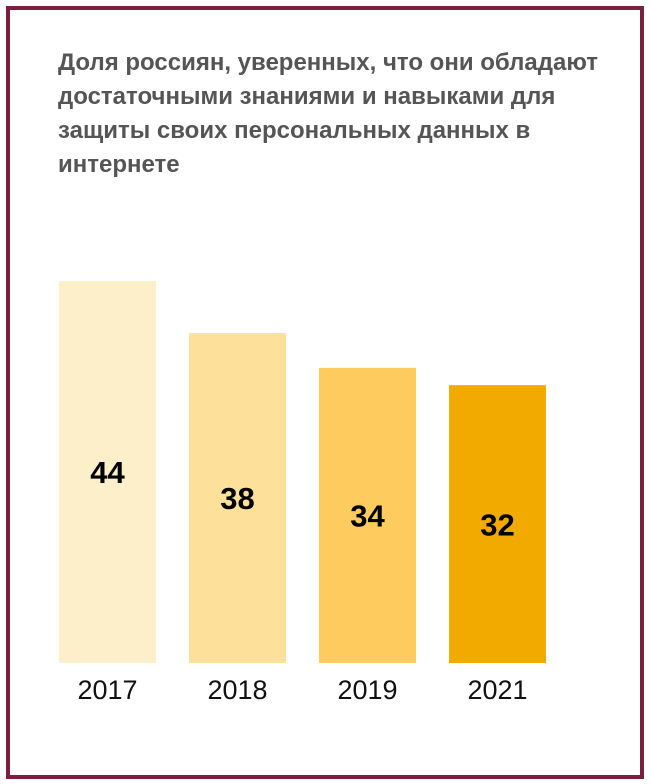 Image resolution: width=651 pixels, height=784 pixels. I want to click on x-tick-label: 2018, so click(237, 690).